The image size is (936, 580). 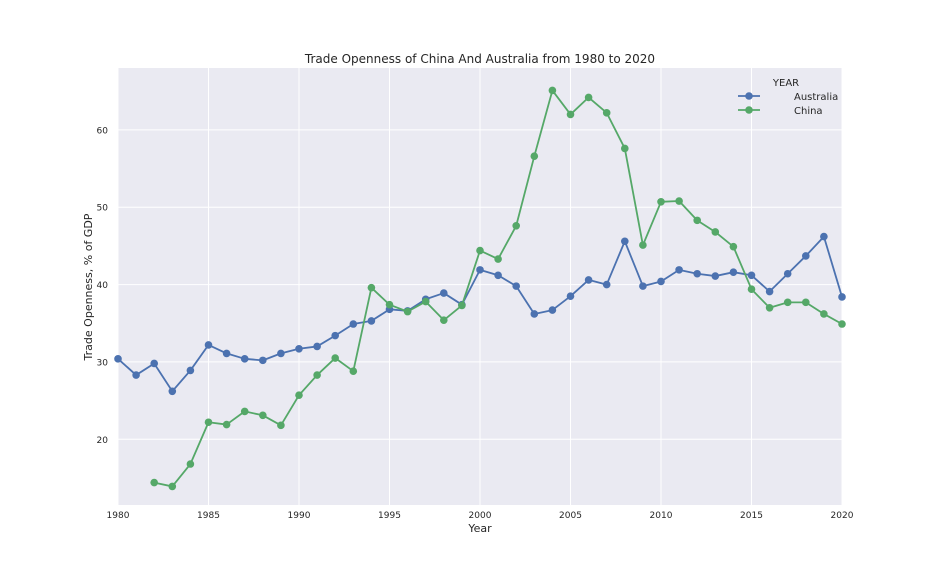 What do you see at coordinates (118, 516) in the screenshot?
I see `x-tick-label-1980: 1980` at bounding box center [118, 516].